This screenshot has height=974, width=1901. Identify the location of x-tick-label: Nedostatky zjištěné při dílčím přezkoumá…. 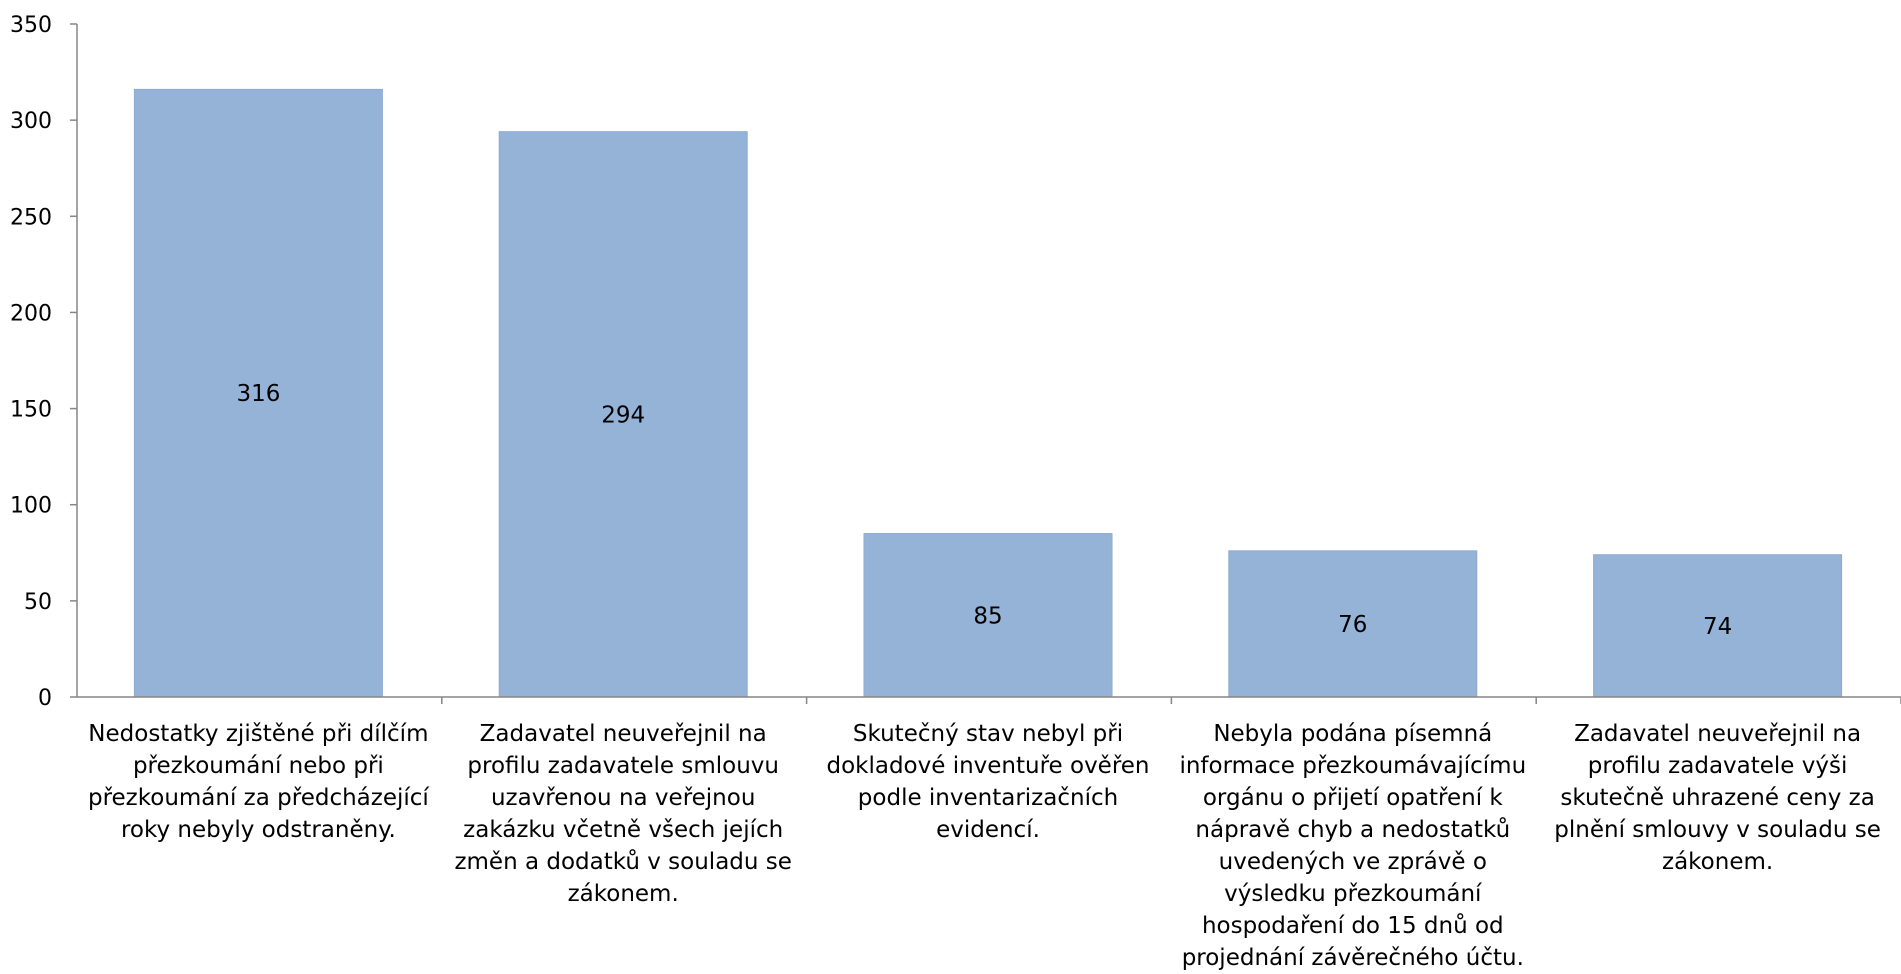
(258, 782).